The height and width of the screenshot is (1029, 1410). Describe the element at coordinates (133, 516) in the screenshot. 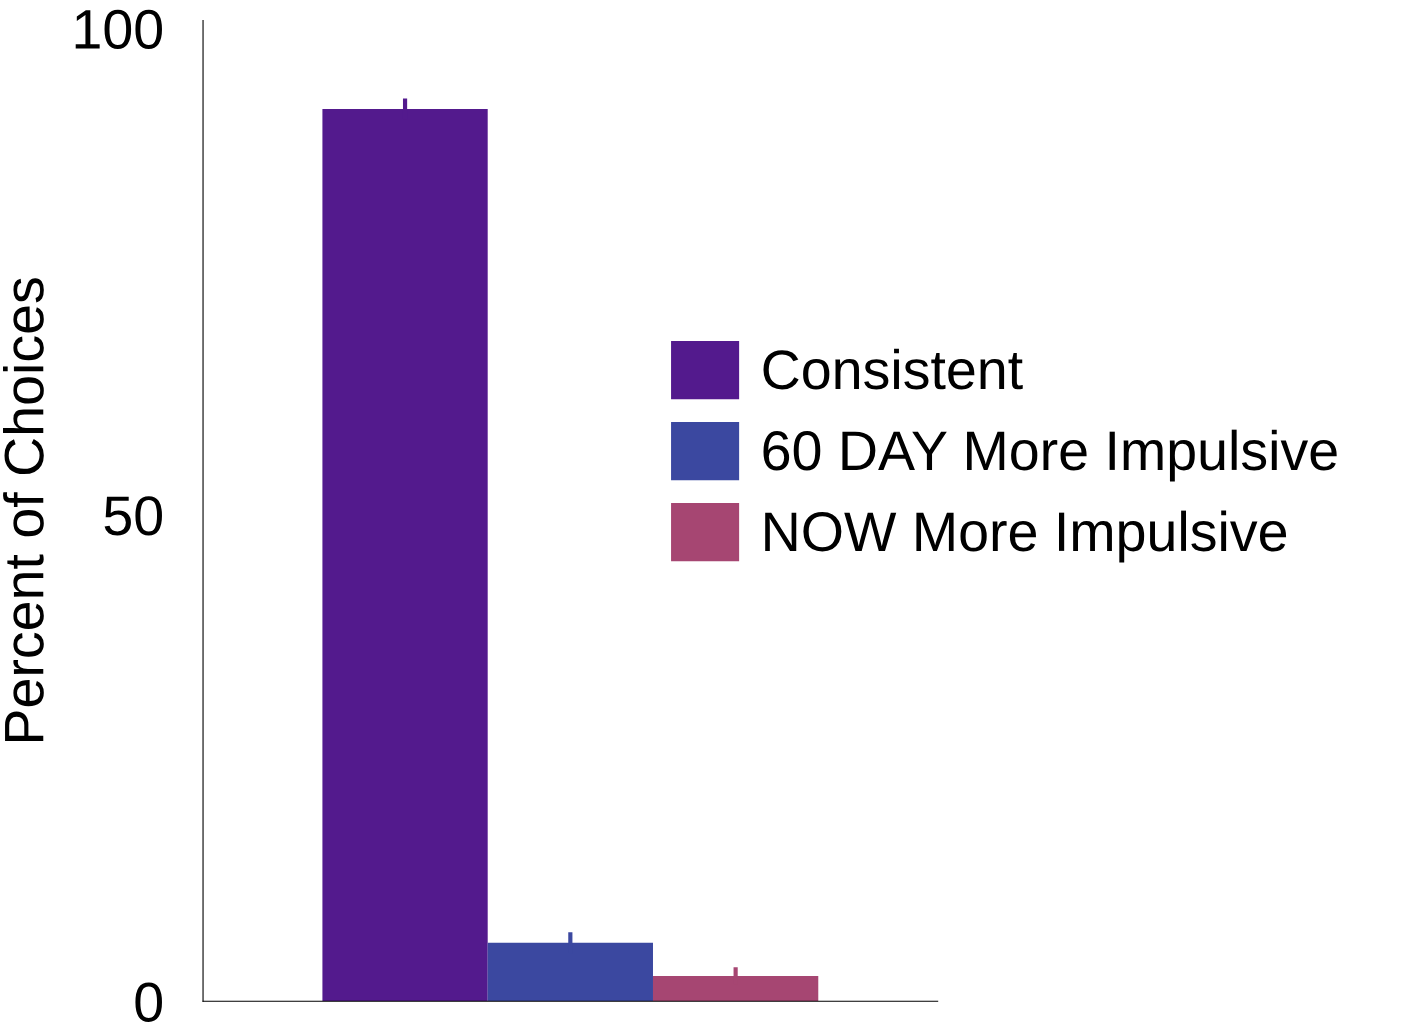

I see `y-tick-label: 50` at that location.